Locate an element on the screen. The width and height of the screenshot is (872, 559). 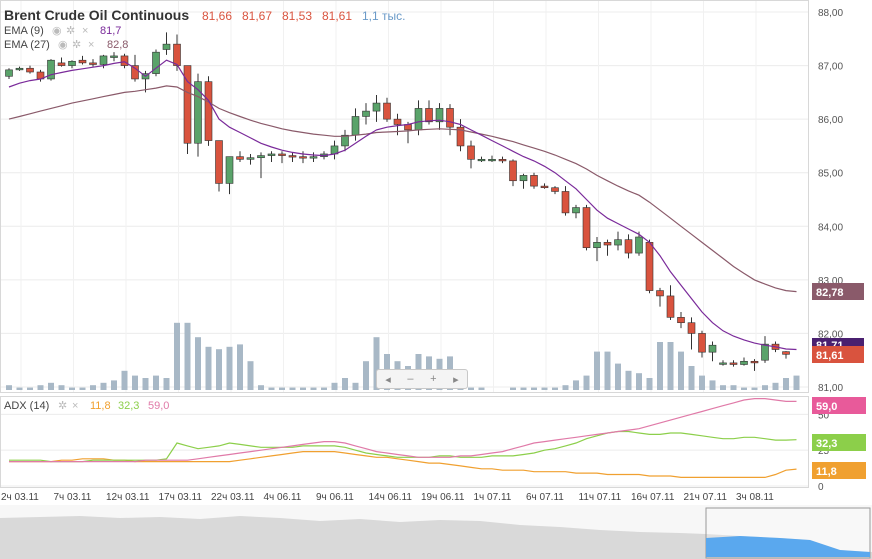
svg-text: EMA (27) is located at coordinates (27, 45).